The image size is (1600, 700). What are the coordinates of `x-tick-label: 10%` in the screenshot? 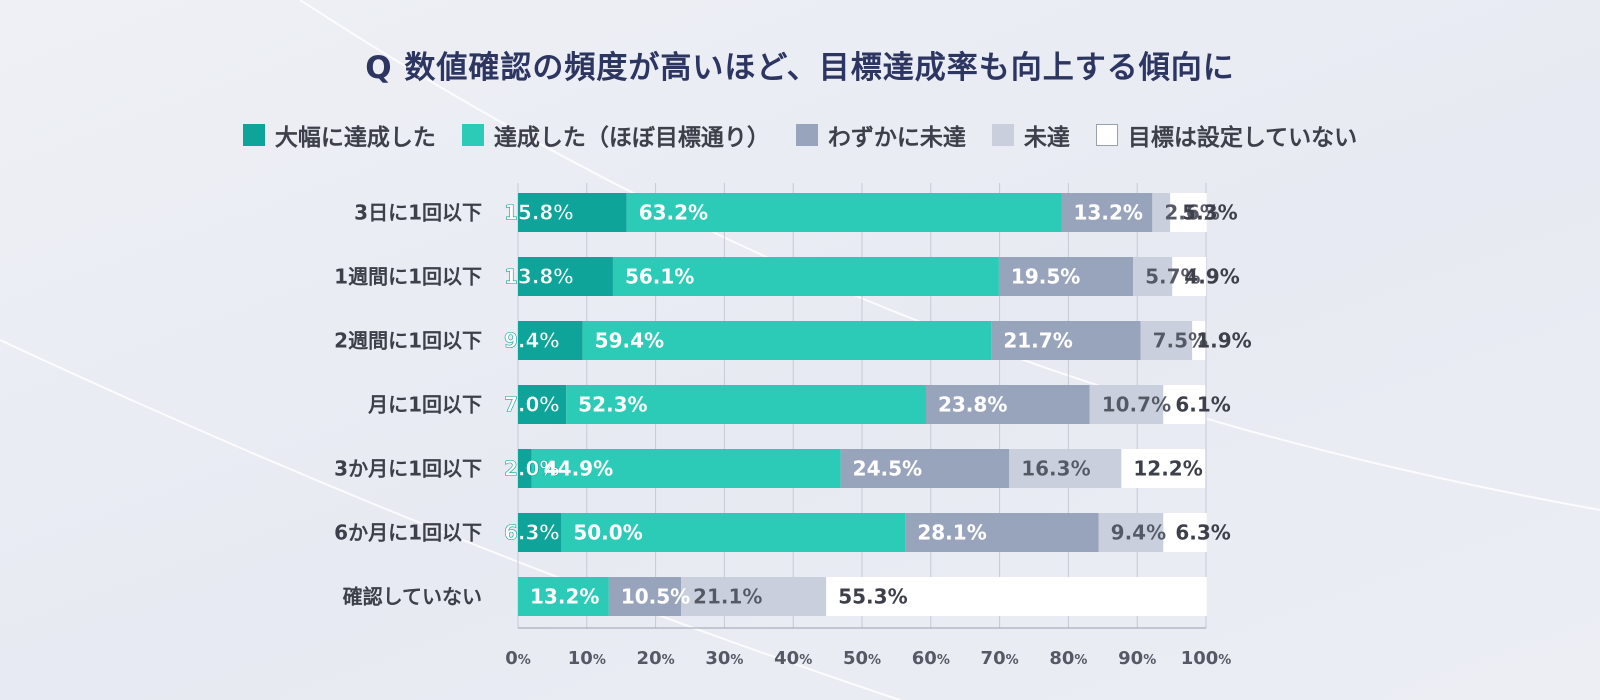 It's located at (587, 658).